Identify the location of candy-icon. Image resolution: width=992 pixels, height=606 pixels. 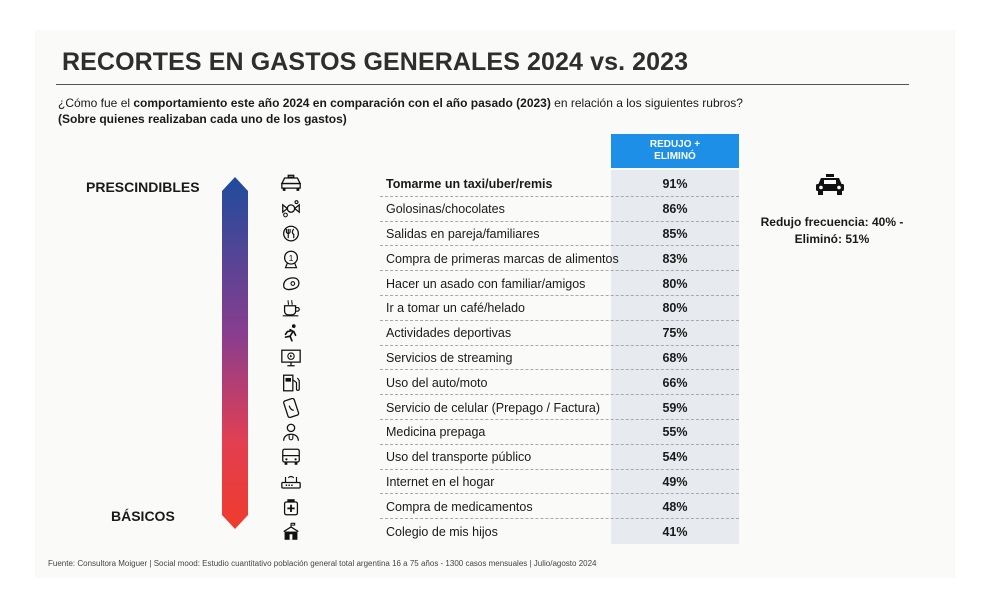
(291, 209).